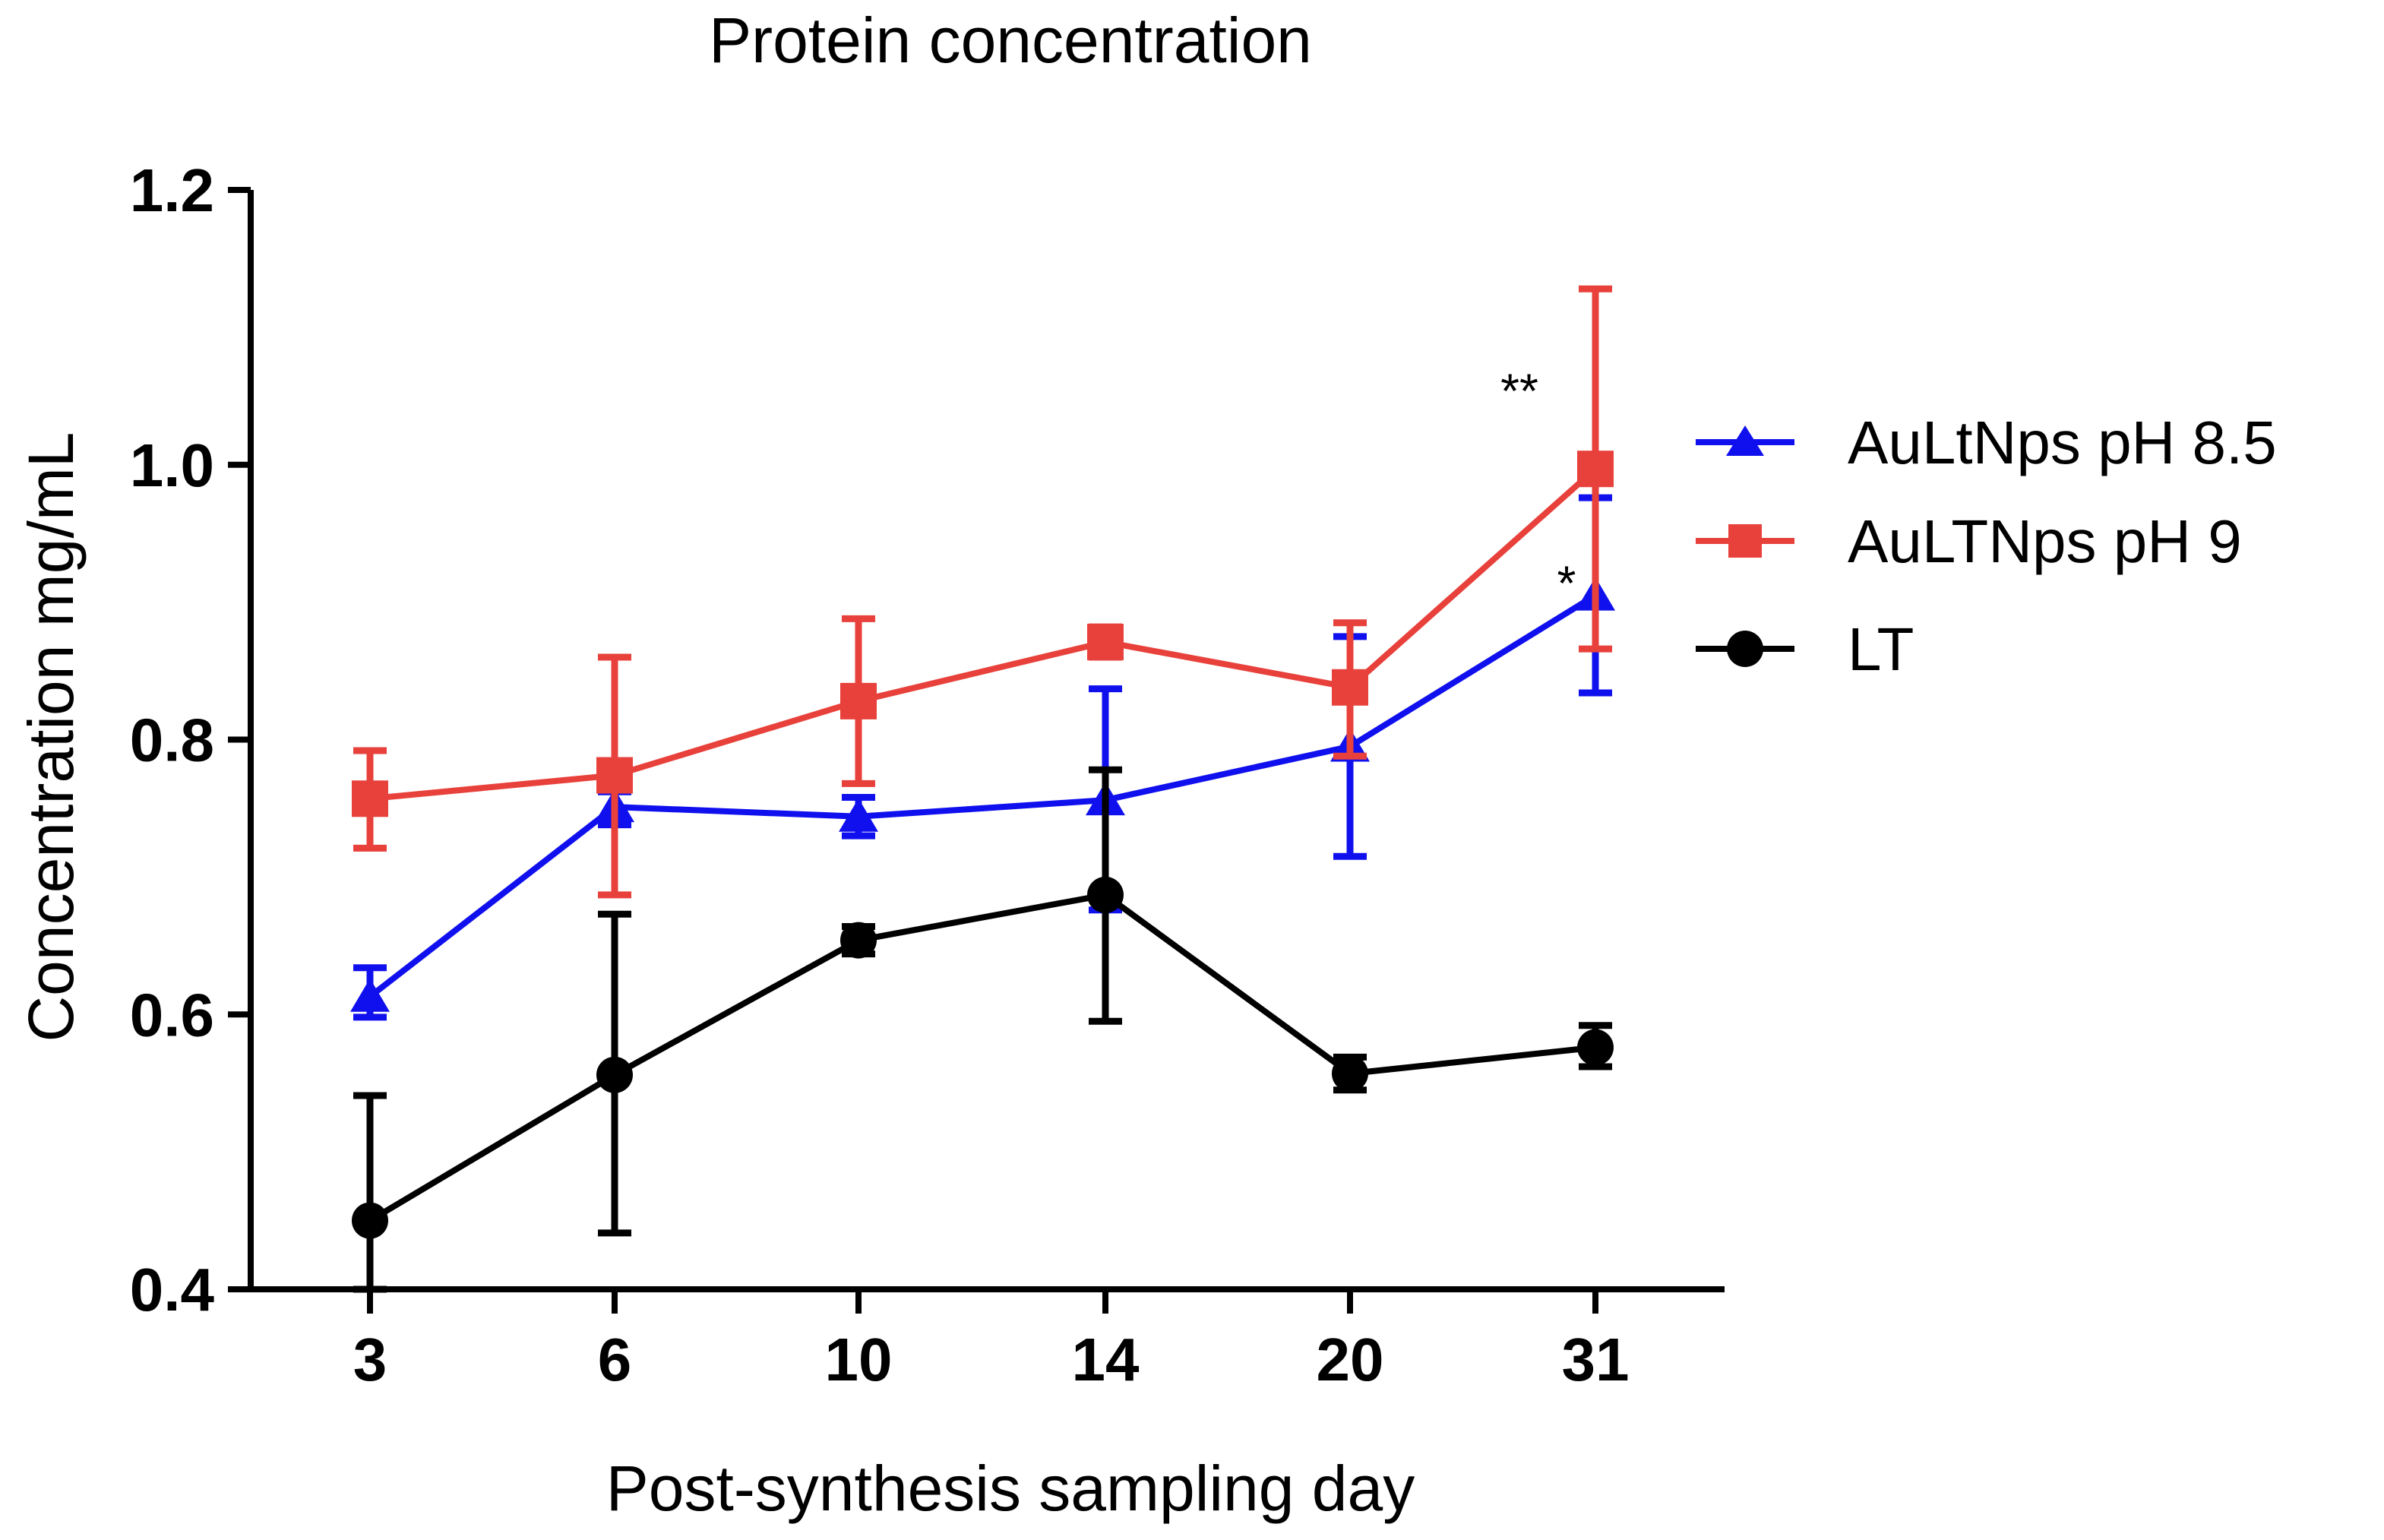 This screenshot has width=2384, height=1540. I want to click on legend-item-aultnps-ph-9: AuLTNps pH 9, so click(1969, 541).